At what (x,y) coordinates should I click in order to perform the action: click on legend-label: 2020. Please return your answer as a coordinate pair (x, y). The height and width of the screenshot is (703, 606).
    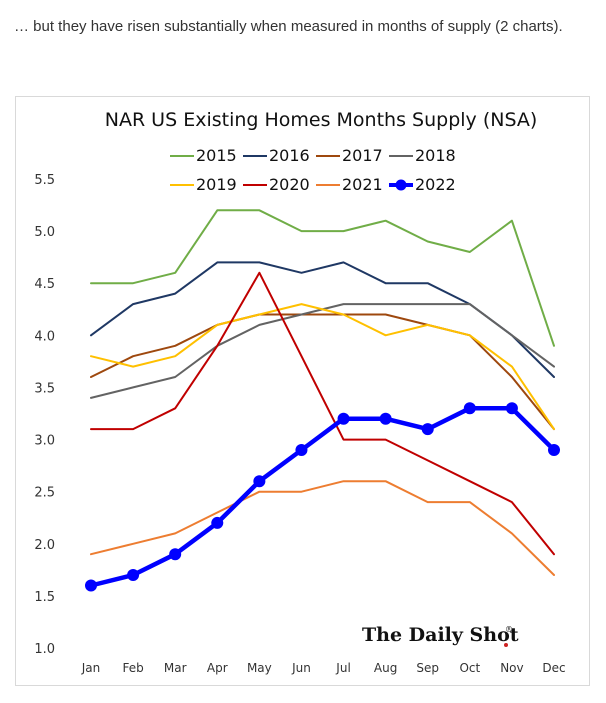
    Looking at the image, I should click on (289, 184).